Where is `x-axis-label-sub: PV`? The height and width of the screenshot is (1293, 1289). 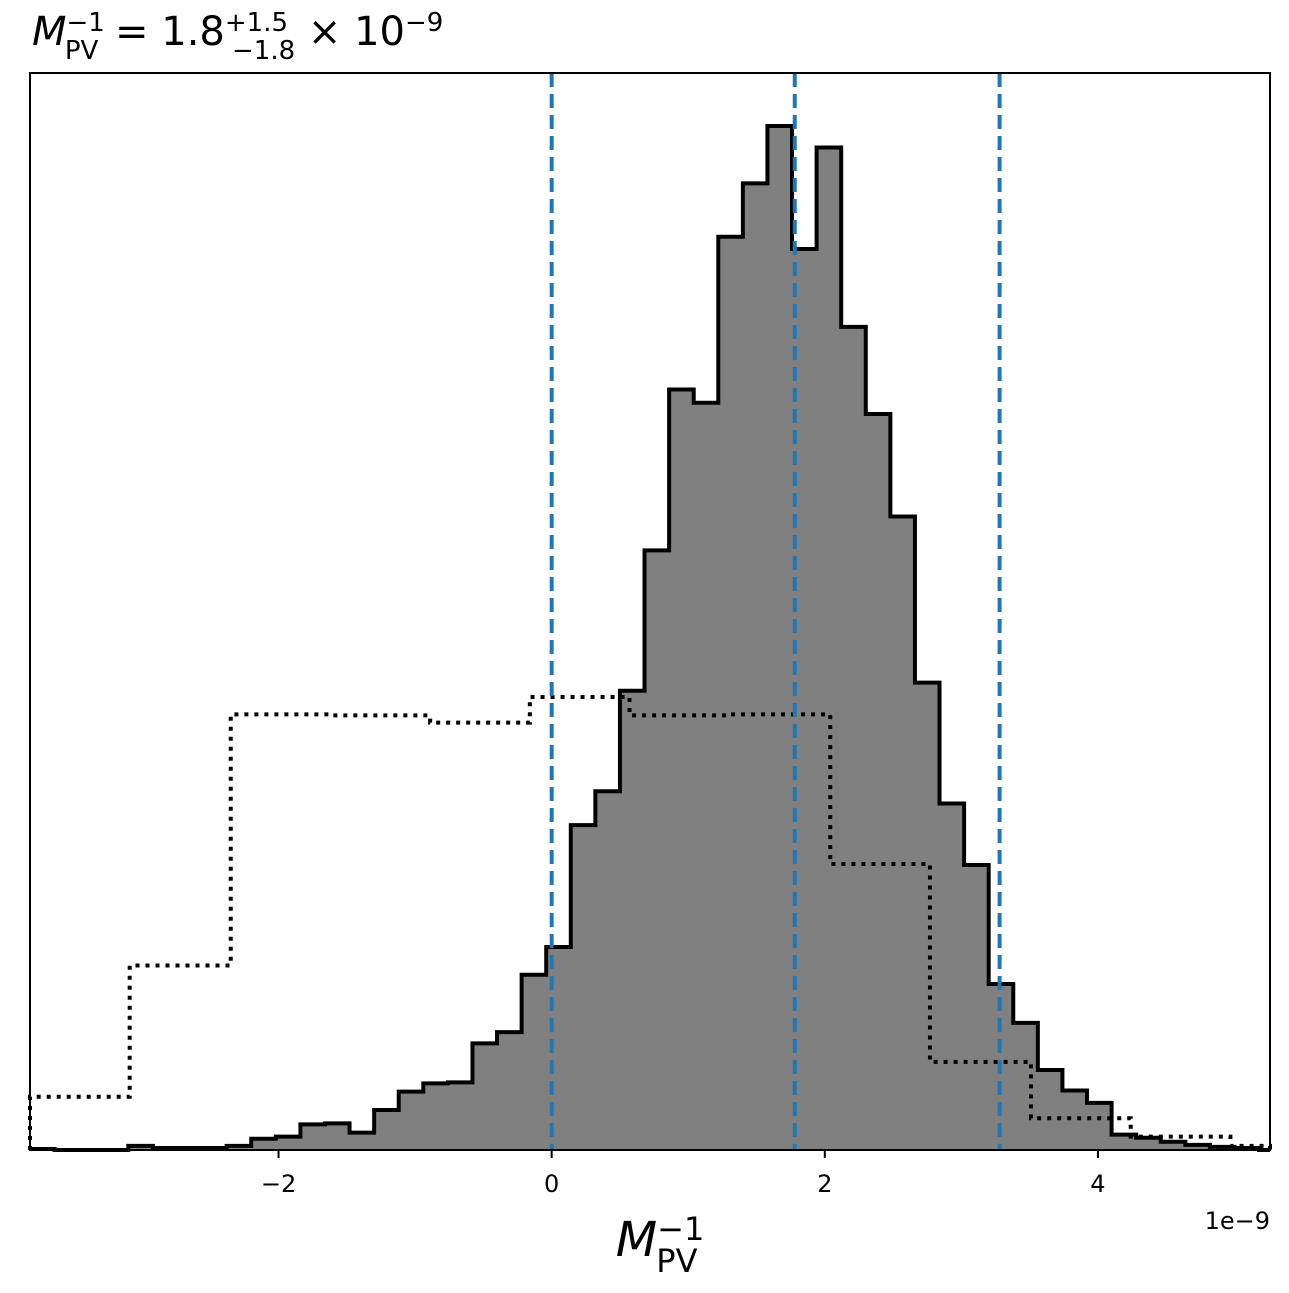 x-axis-label-sub: PV is located at coordinates (676, 1261).